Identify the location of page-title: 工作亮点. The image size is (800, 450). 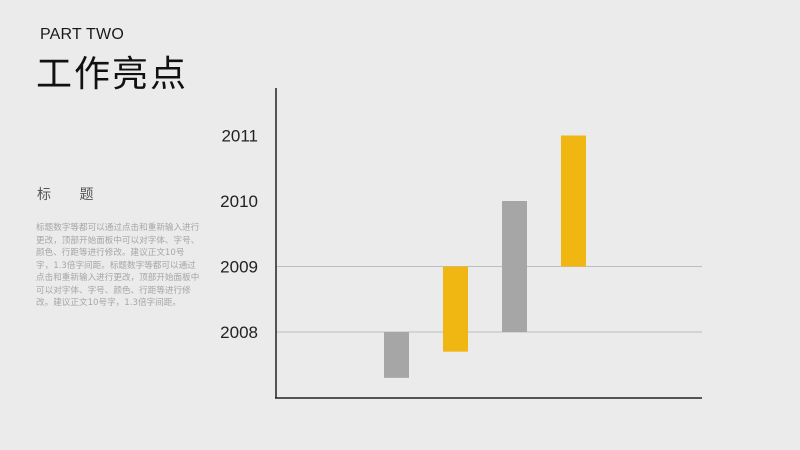
(112, 74).